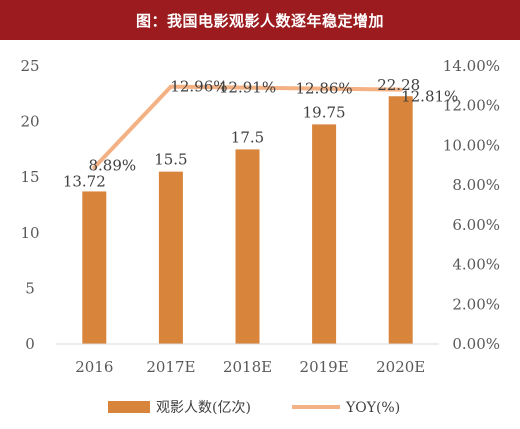 This screenshot has width=520, height=429. Describe the element at coordinates (29, 122) in the screenshot. I see `left-axis-tick-label: 20` at that location.